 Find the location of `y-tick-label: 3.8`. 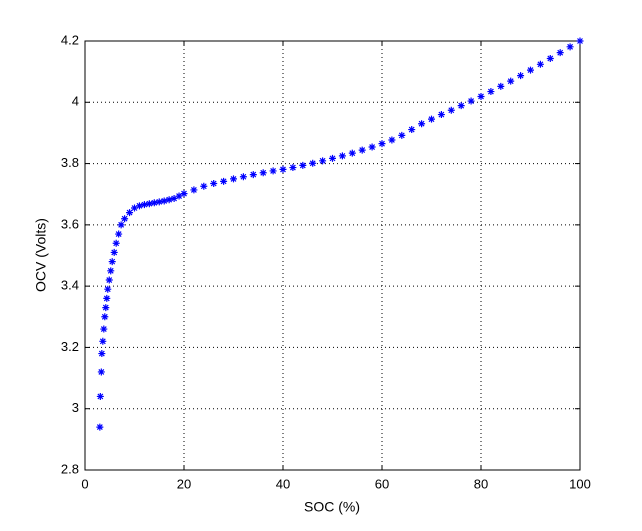

y-tick-label: 3.8 is located at coordinates (70, 162).